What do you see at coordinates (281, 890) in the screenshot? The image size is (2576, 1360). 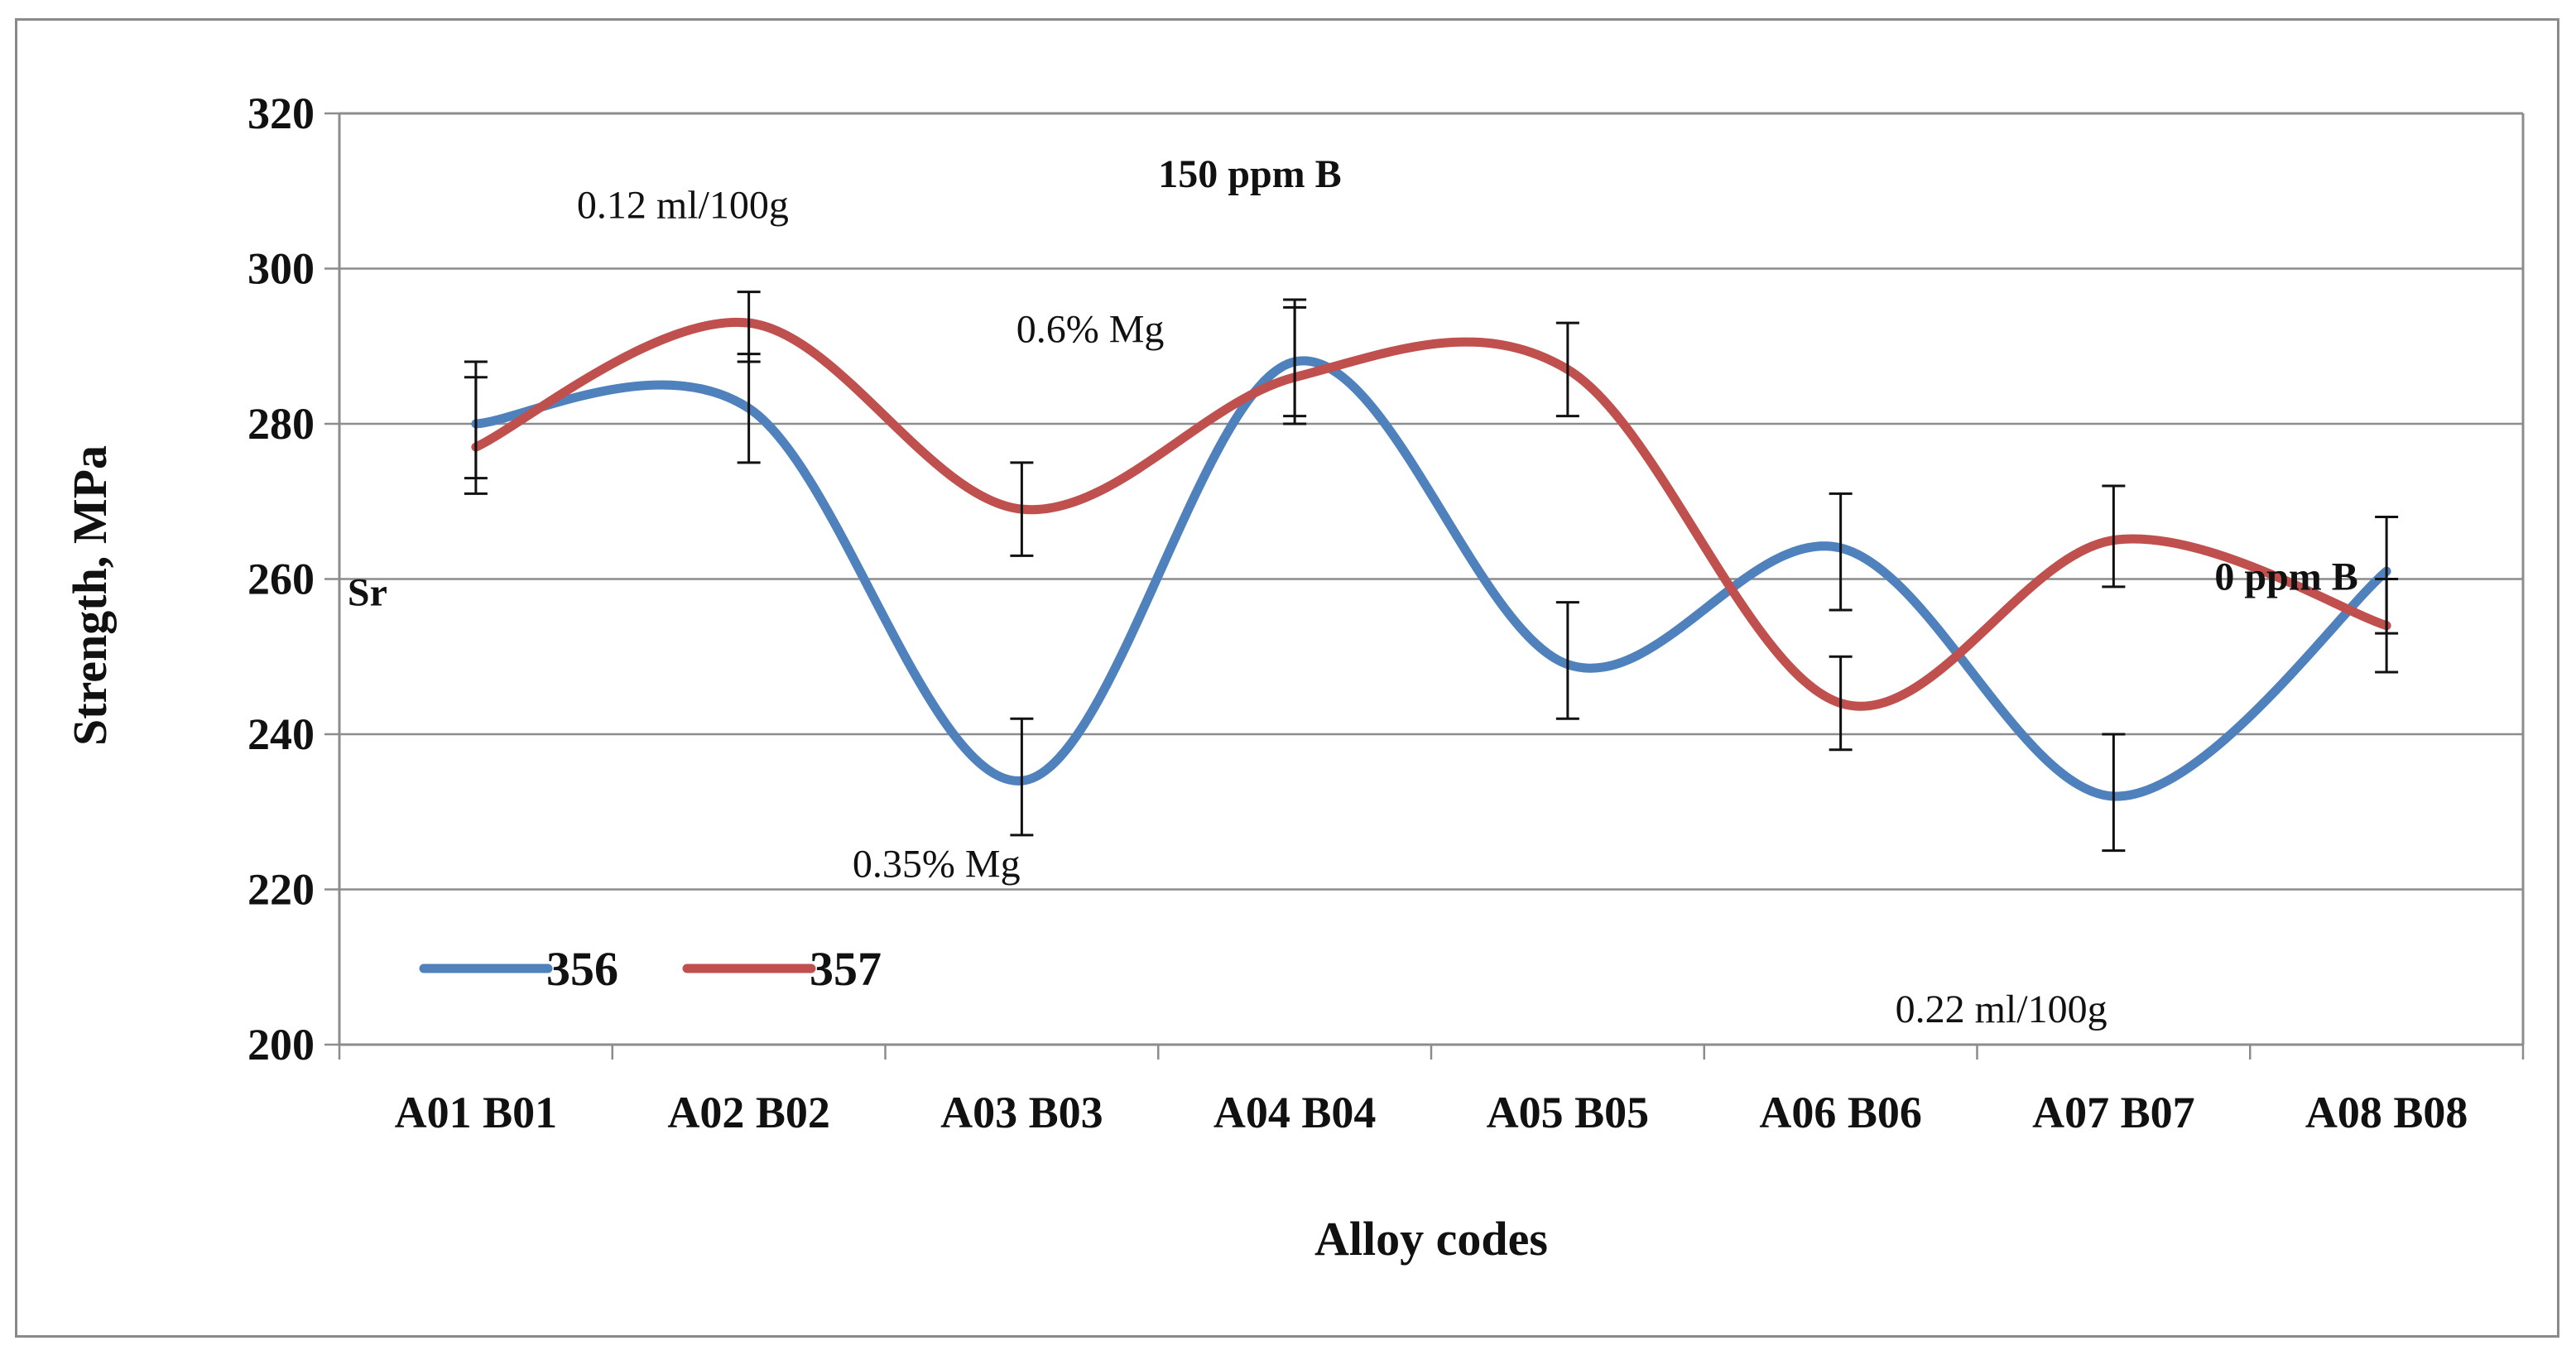 I see `y-tick-label: 220` at bounding box center [281, 890].